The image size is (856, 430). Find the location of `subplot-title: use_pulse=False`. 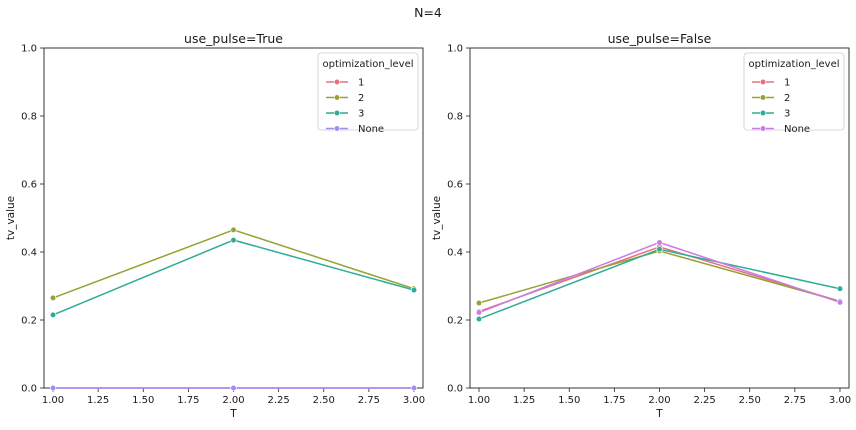

subplot-title: use_pulse=False is located at coordinates (660, 38).